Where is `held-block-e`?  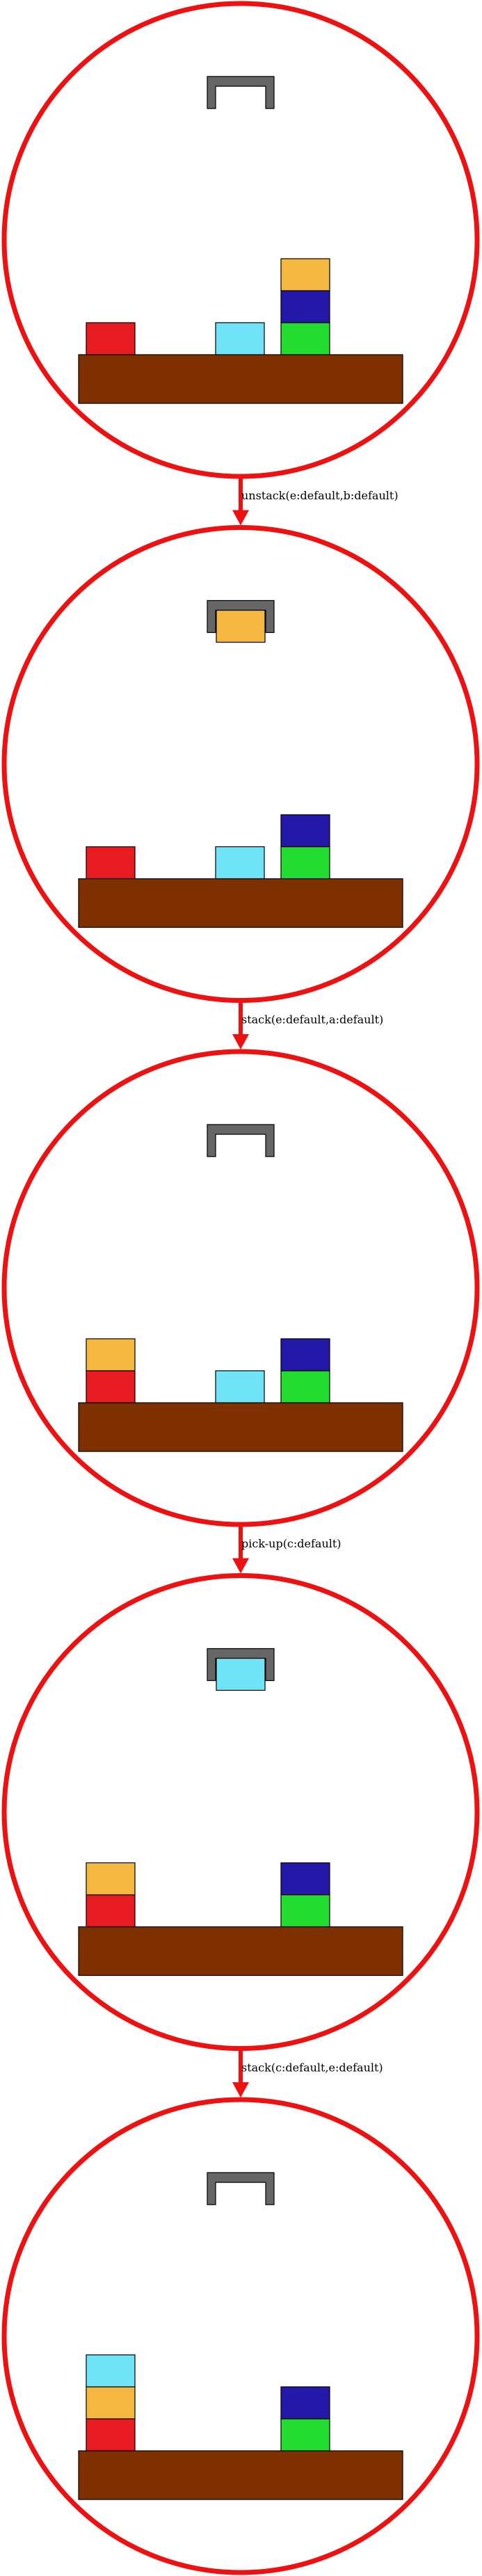
held-block-e is located at coordinates (241, 626).